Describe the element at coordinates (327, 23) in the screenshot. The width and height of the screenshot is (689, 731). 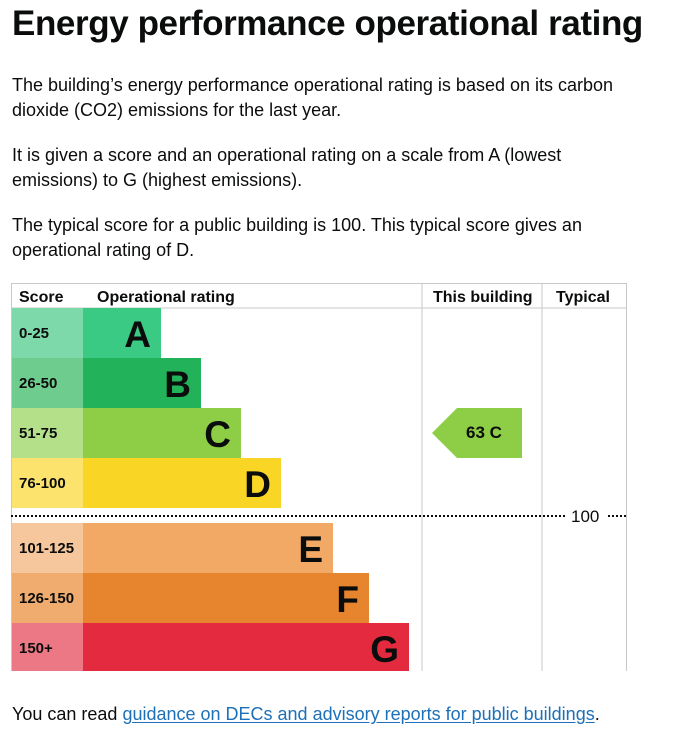
I see `page-title: Energy performance operational rating` at that location.